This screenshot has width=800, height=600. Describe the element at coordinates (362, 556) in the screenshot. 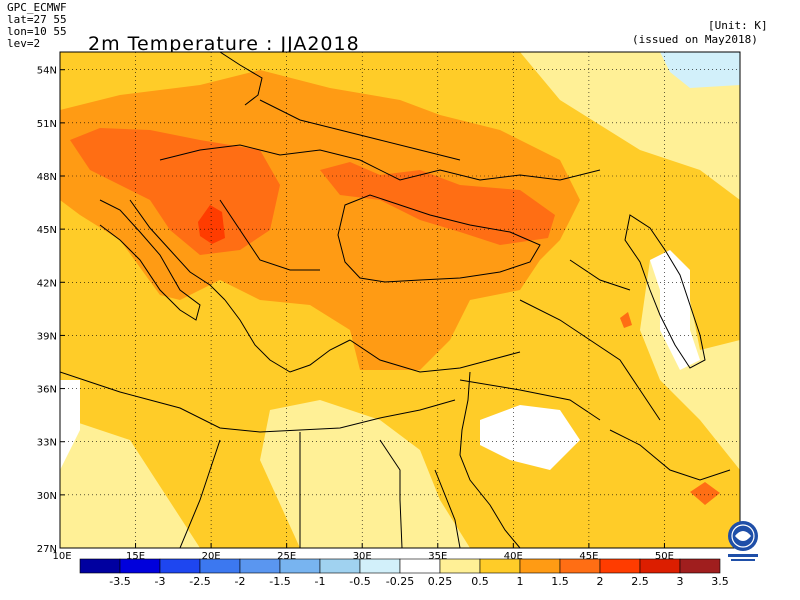

I see `lon-tick-label: 30E` at that location.